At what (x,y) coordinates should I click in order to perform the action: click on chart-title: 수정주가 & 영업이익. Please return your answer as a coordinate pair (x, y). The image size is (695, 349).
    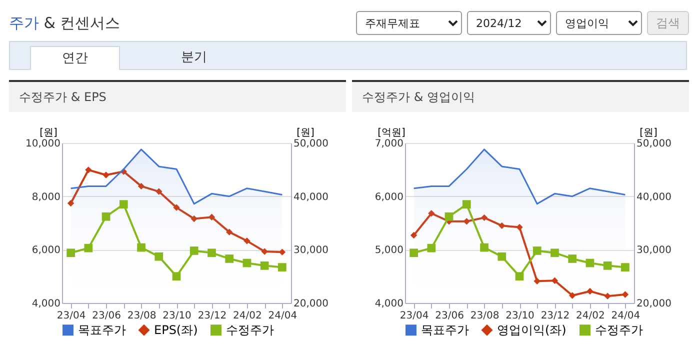
    Looking at the image, I should click on (520, 96).